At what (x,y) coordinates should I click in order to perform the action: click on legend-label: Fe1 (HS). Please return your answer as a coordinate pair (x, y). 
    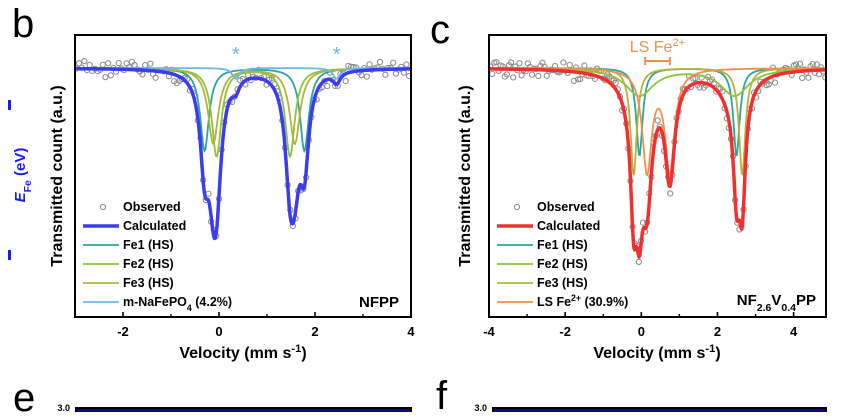
    Looking at the image, I should click on (562, 245).